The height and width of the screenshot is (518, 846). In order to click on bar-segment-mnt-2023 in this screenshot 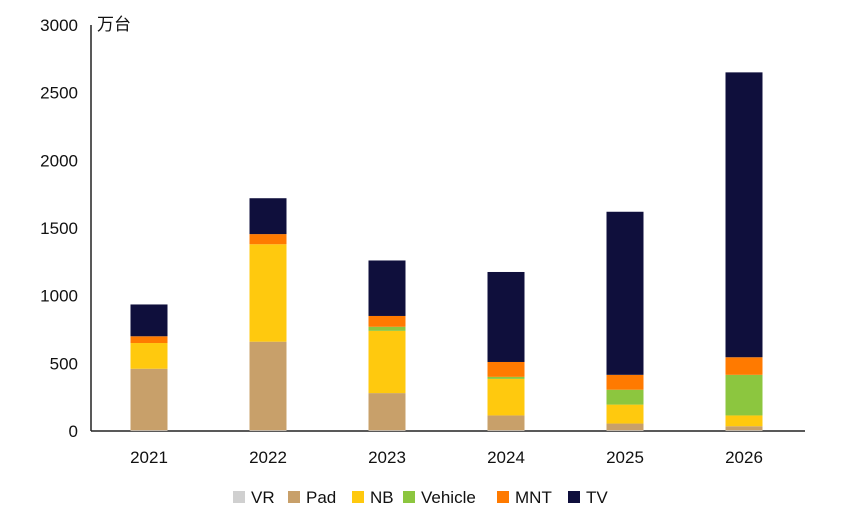, I will do `click(387, 321)`.